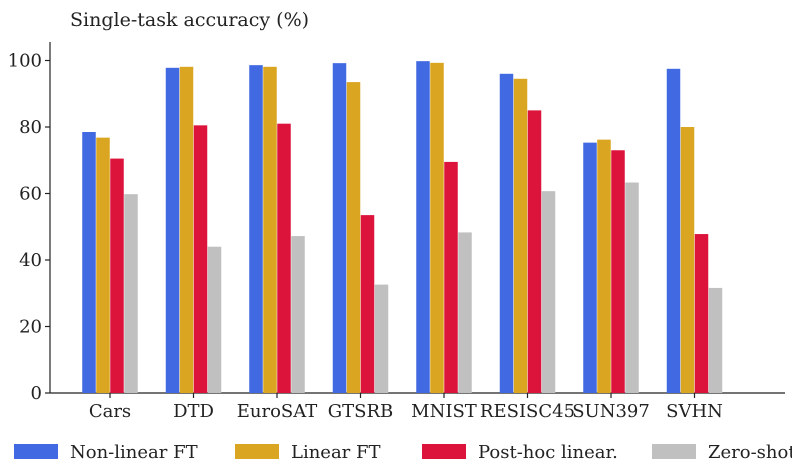  What do you see at coordinates (361, 411) in the screenshot?
I see `x-tick-label: GTSRB` at bounding box center [361, 411].